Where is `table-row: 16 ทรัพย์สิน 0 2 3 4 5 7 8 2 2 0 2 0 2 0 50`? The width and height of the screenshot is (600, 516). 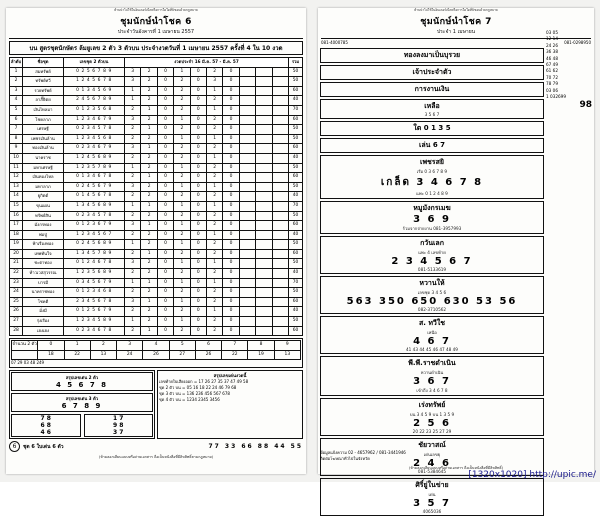 table-row: 16 ทรัพย์สิน 0 2 3 4 5 7 8 2 2 0 2 0 2 0 50 is located at coordinates (156, 216).